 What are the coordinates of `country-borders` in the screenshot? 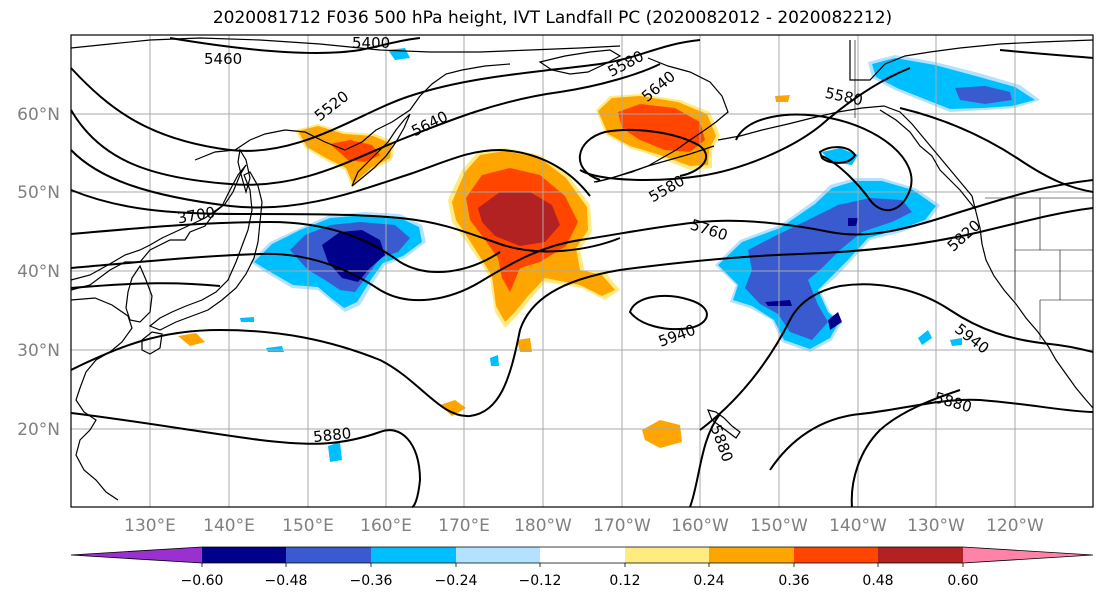 It's located at (973, 190).